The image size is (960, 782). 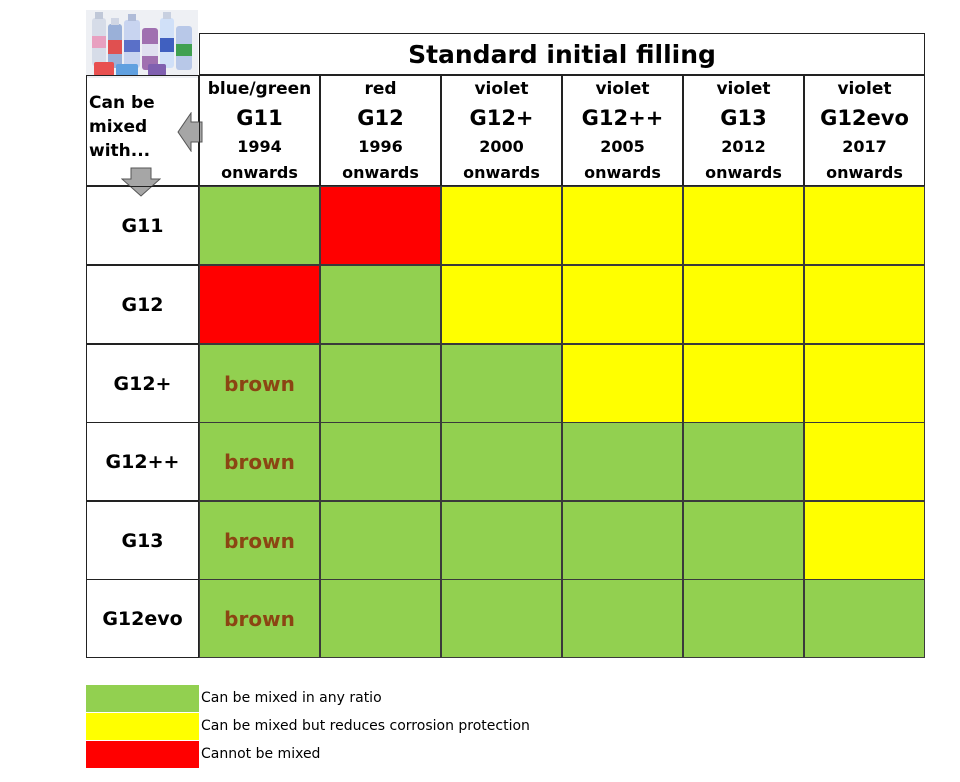 What do you see at coordinates (864, 146) in the screenshot?
I see `column-year: 2017` at bounding box center [864, 146].